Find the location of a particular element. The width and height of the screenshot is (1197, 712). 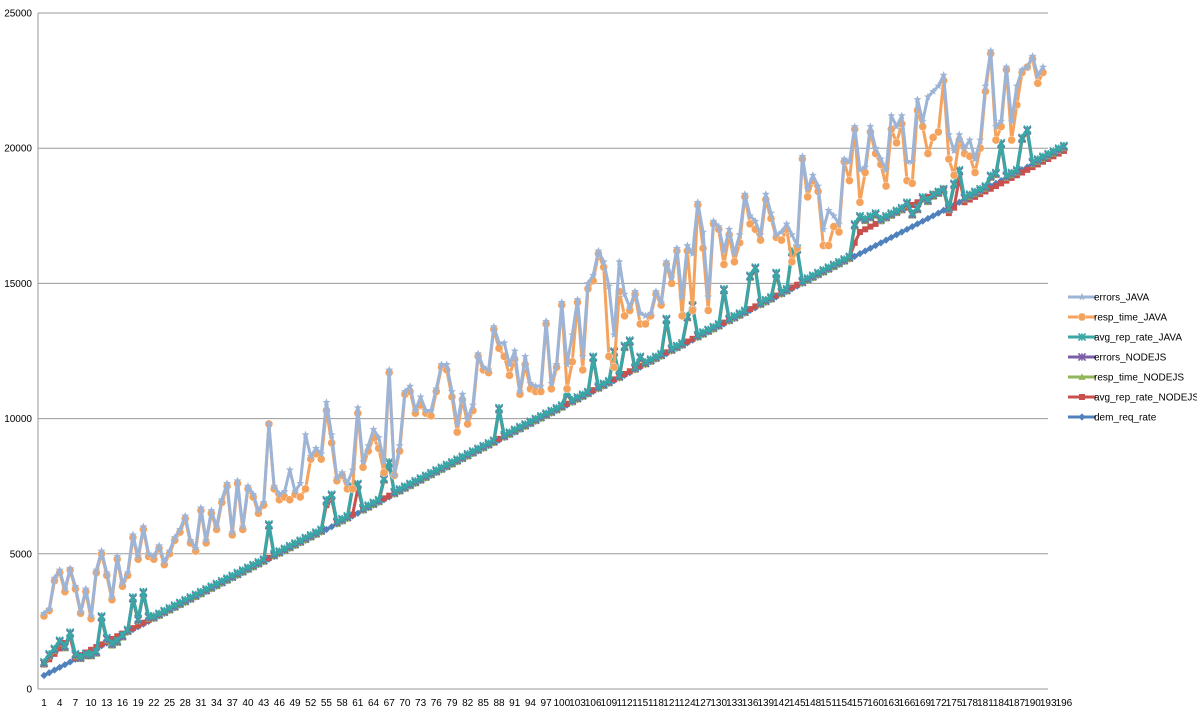

legend-item-avg-rep-rate-nodejs: avg_rep_rate_NODEJS is located at coordinates (1132, 398).